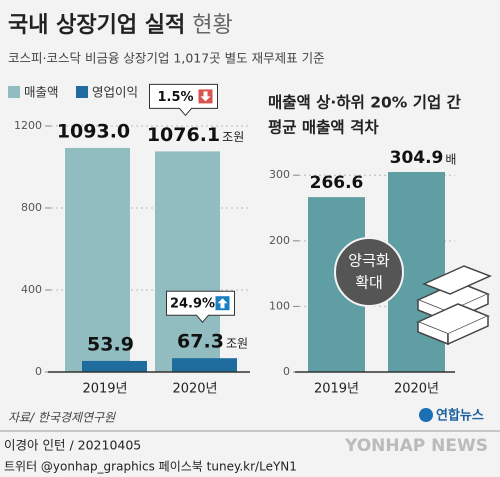 Image resolution: width=500 pixels, height=477 pixels. I want to click on bubble-text: 확대, so click(369, 283).